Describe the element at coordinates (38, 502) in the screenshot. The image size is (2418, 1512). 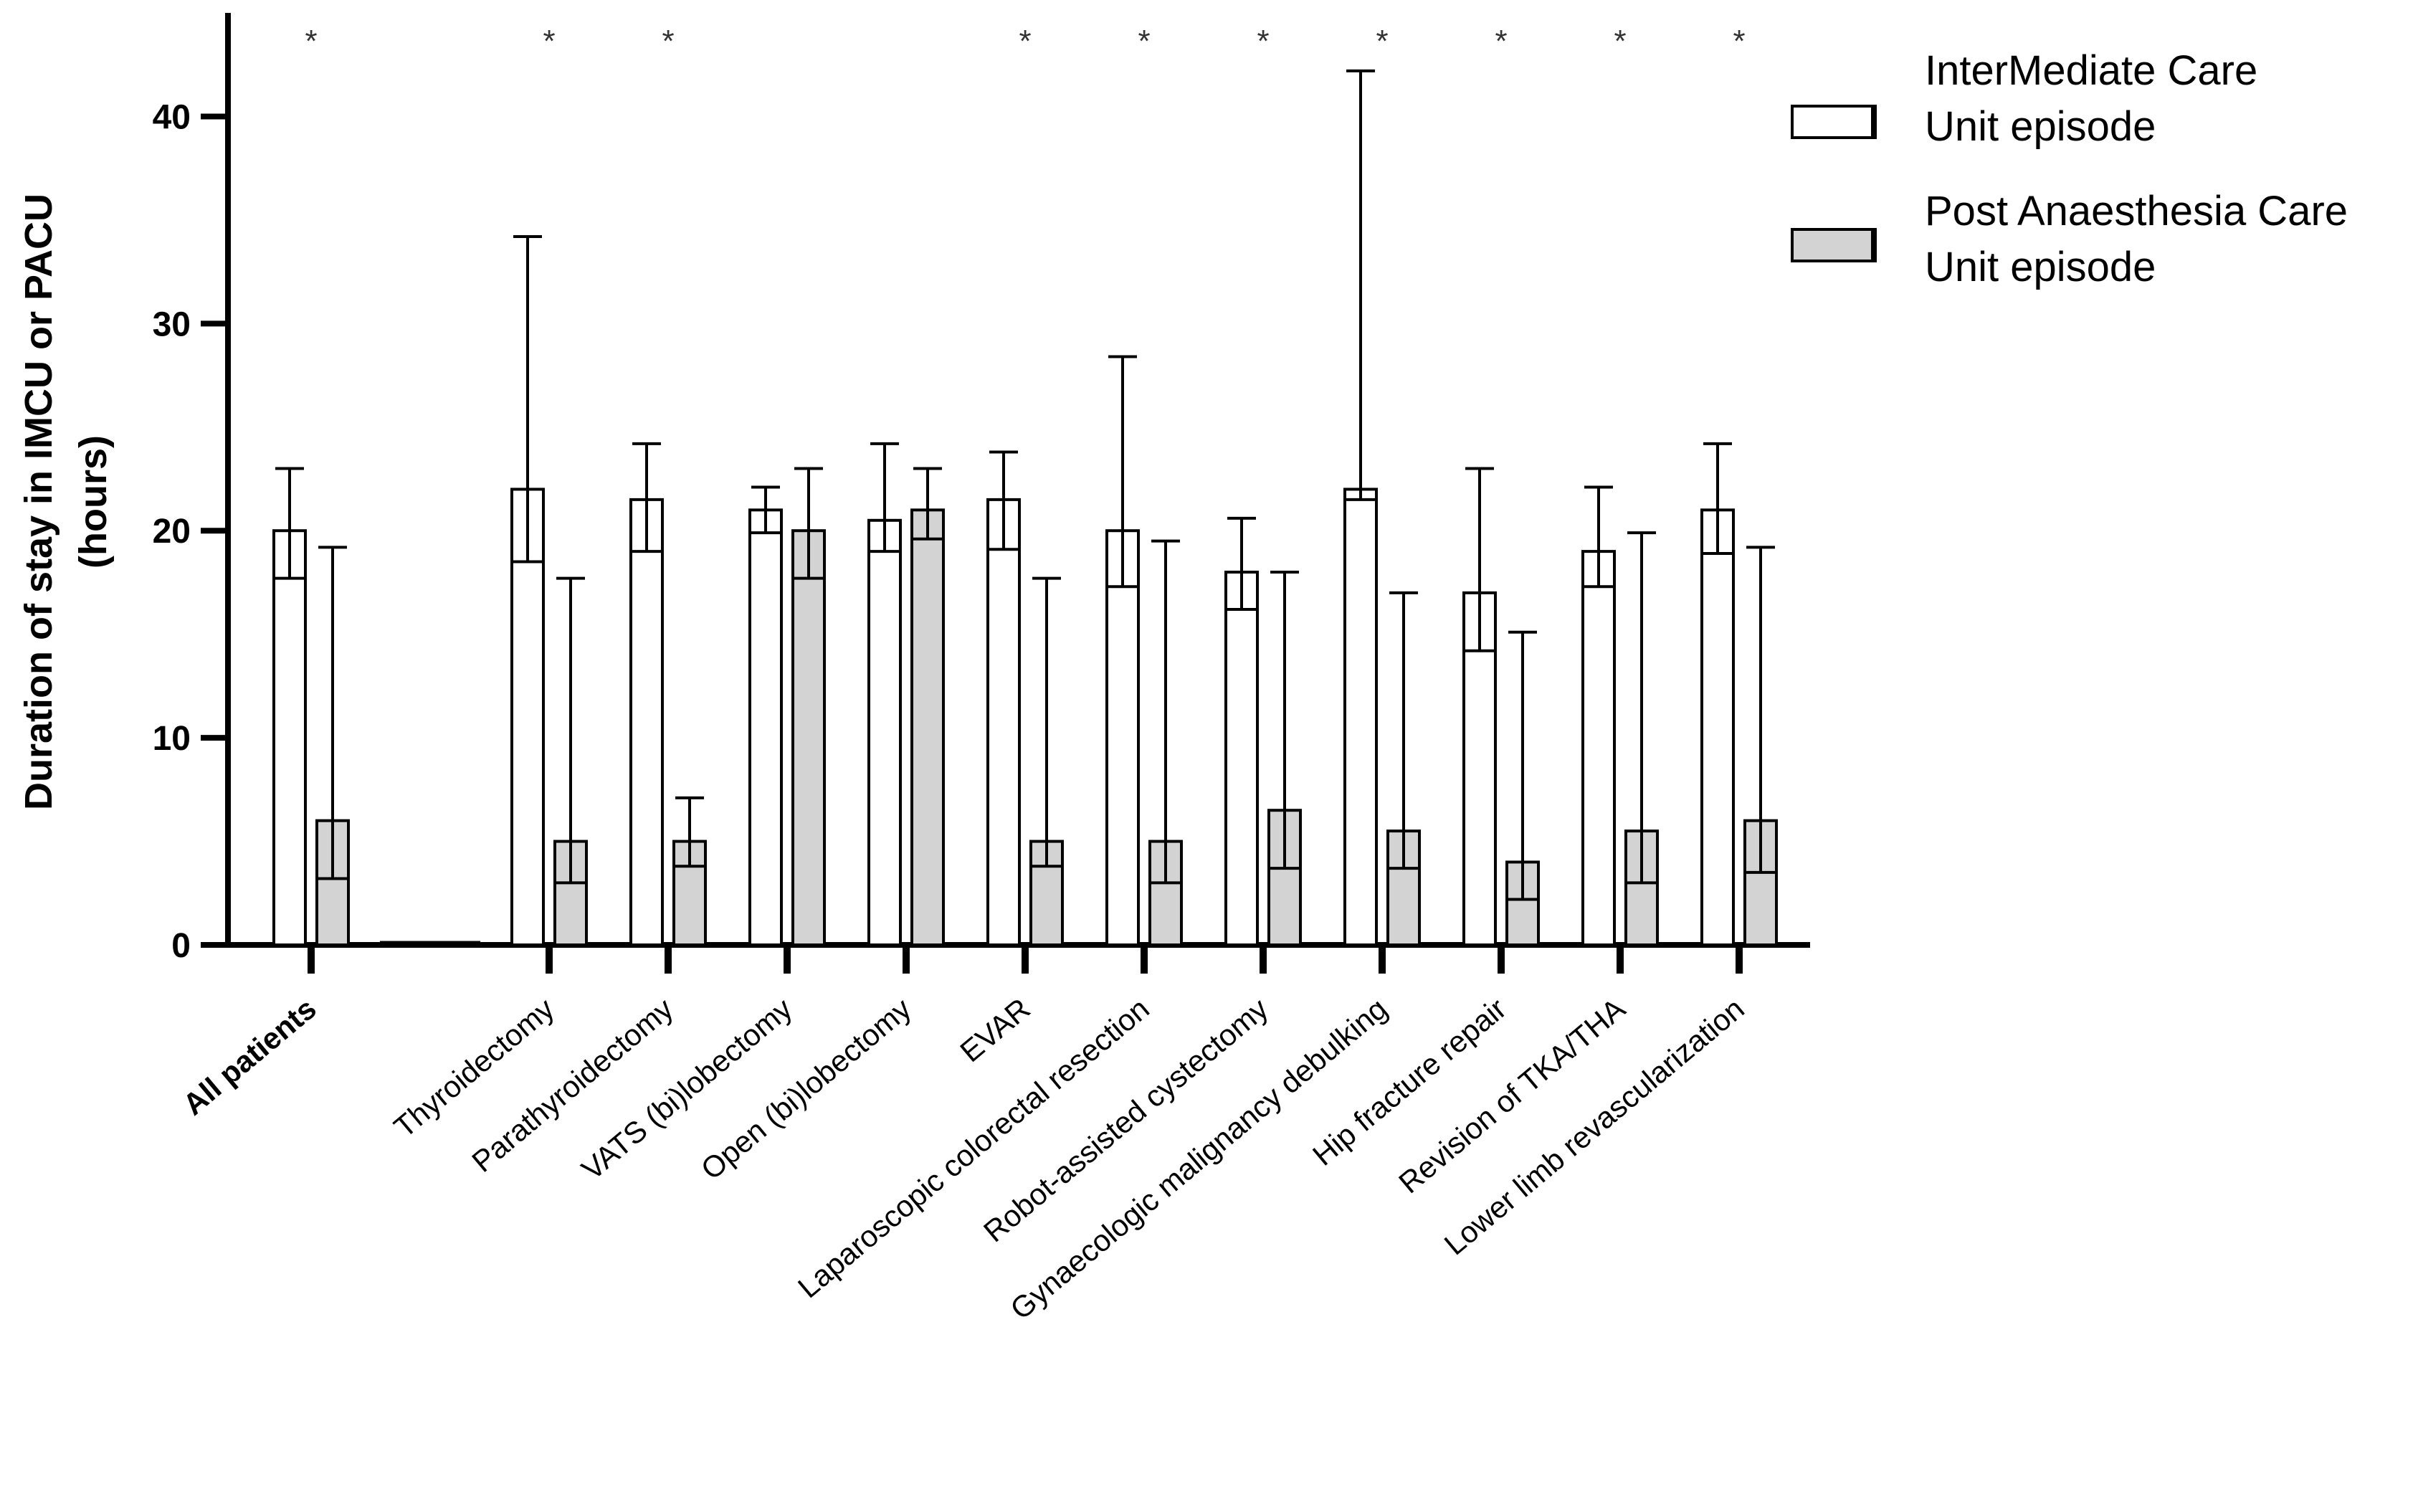
I see `y-axis-label-line-1: Duration of stay in IMCU or PACU` at that location.